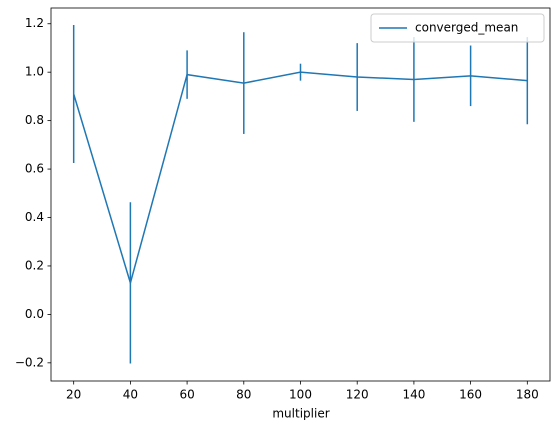 The height and width of the screenshot is (432, 559). Describe the element at coordinates (527, 395) in the screenshot. I see `x-tick-label: 180` at that location.